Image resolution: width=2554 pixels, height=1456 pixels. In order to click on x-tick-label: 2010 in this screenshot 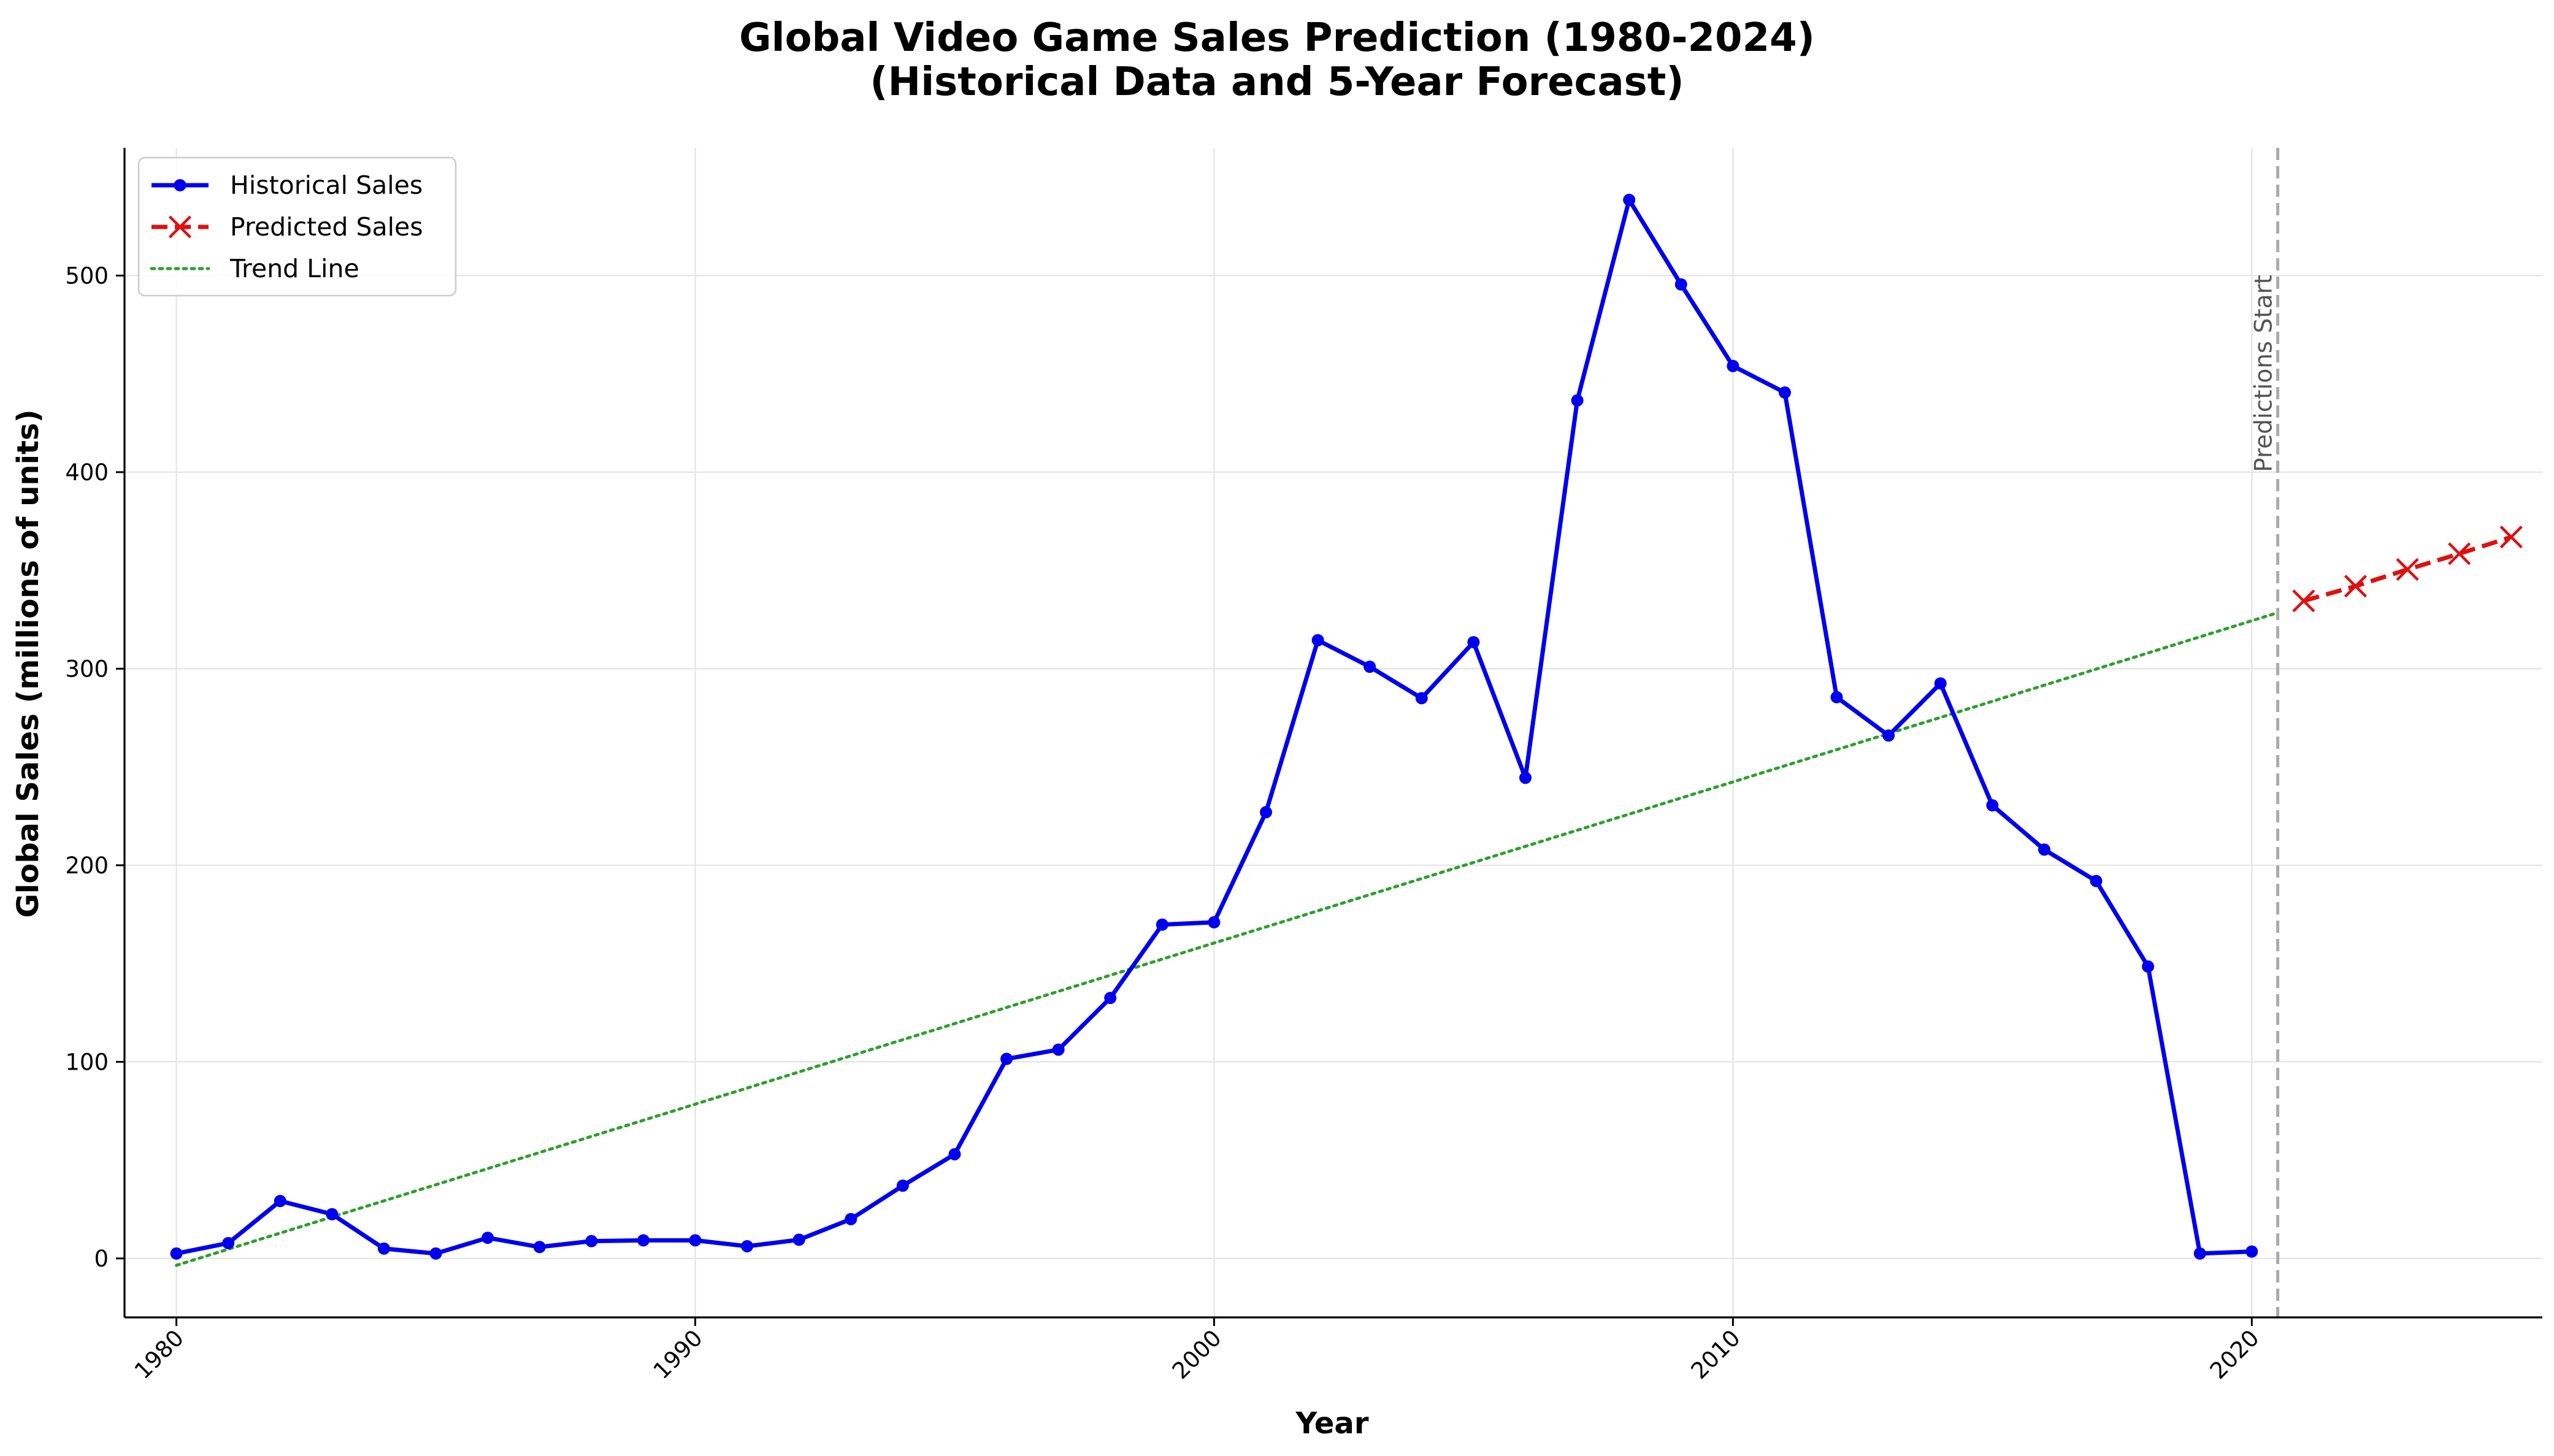, I will do `click(1716, 1354)`.